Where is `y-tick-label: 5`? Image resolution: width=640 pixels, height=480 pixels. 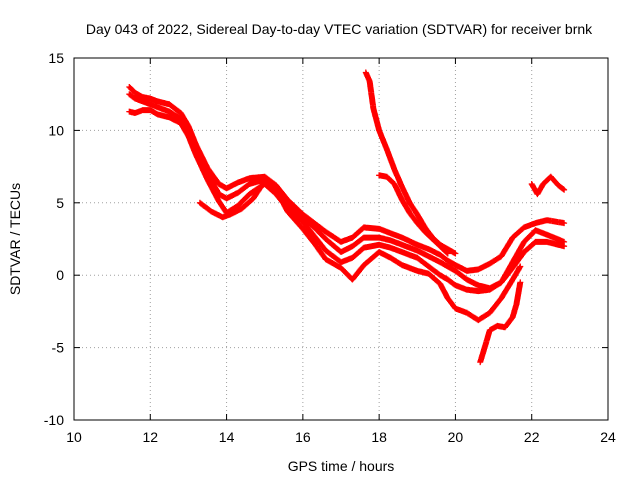
y-tick-label: 5 is located at coordinates (60, 203).